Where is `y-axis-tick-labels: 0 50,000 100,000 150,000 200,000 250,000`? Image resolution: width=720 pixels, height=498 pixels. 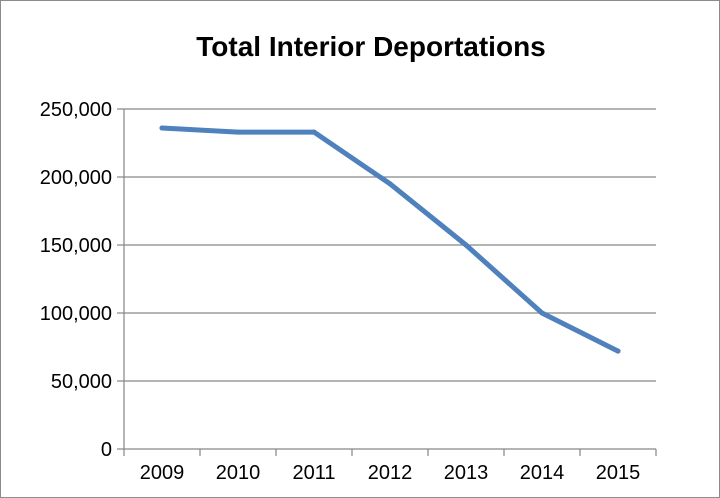
y-axis-tick-labels: 0 50,000 100,000 150,000 200,000 250,000 is located at coordinates (76, 280).